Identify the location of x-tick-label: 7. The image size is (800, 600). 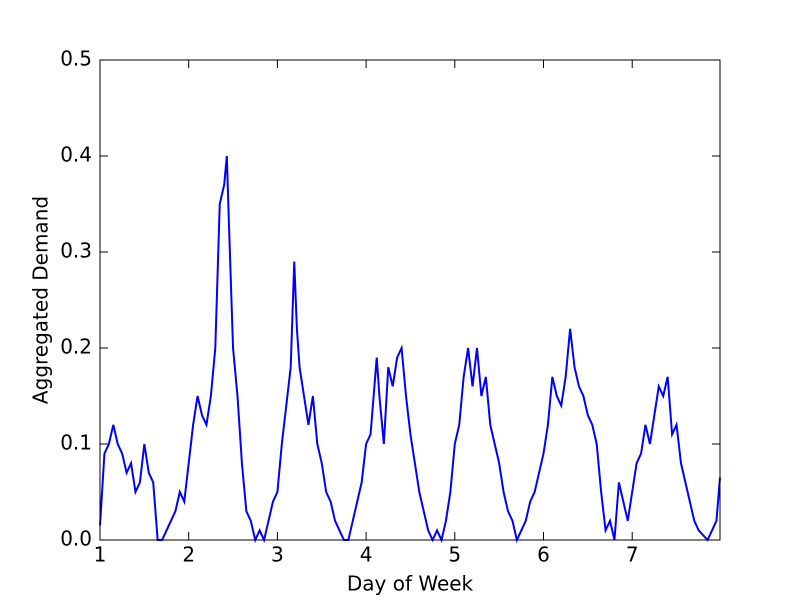
(632, 555).